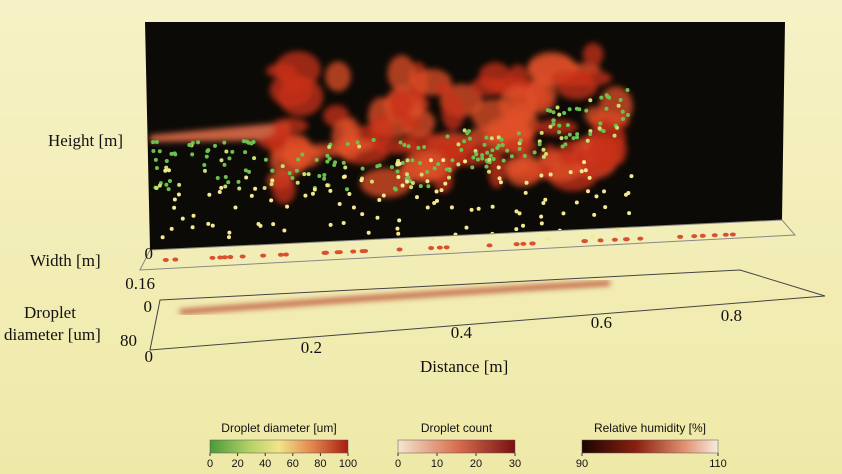  What do you see at coordinates (149, 356) in the screenshot?
I see `distance-tick-label: 0` at bounding box center [149, 356].